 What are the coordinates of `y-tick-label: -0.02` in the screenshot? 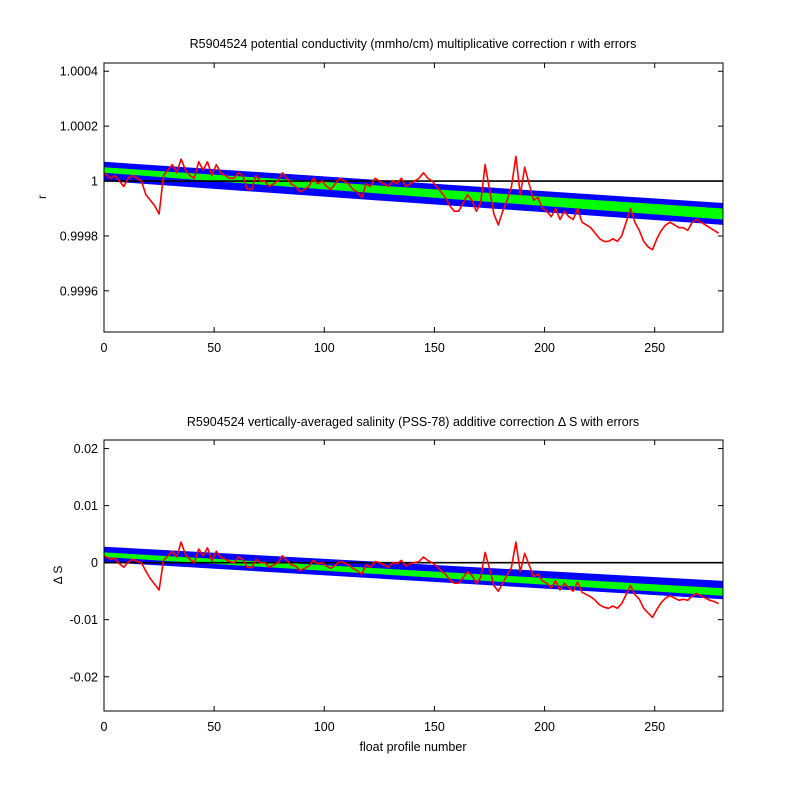 It's located at (84, 677).